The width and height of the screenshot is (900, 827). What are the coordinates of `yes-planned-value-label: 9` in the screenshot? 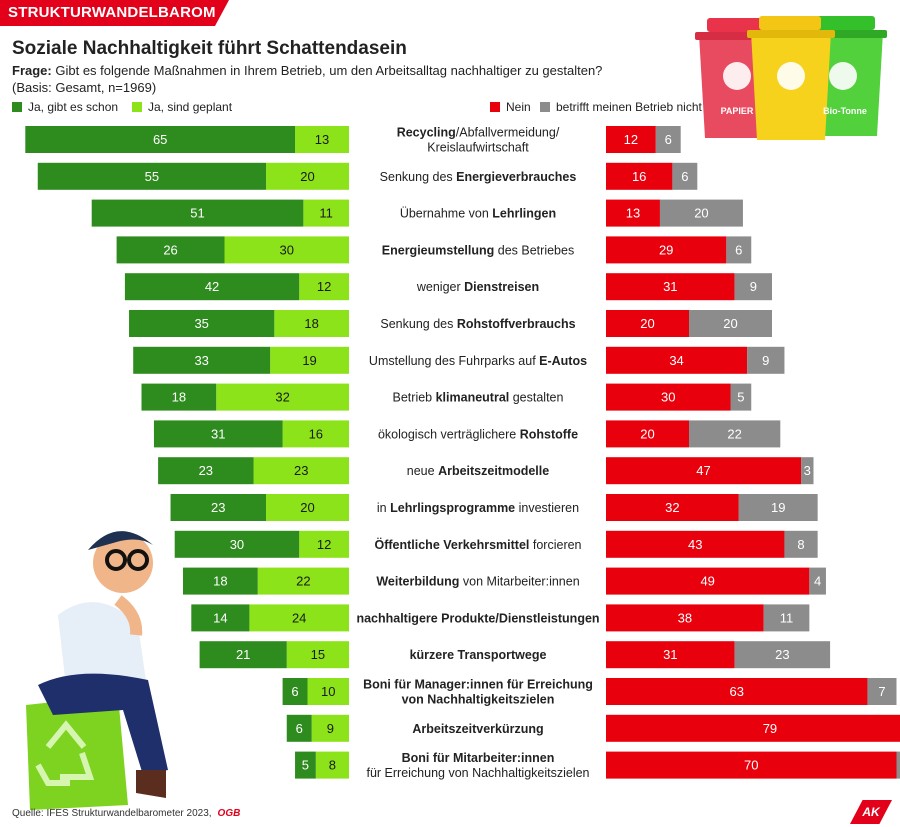 It's located at (330, 728).